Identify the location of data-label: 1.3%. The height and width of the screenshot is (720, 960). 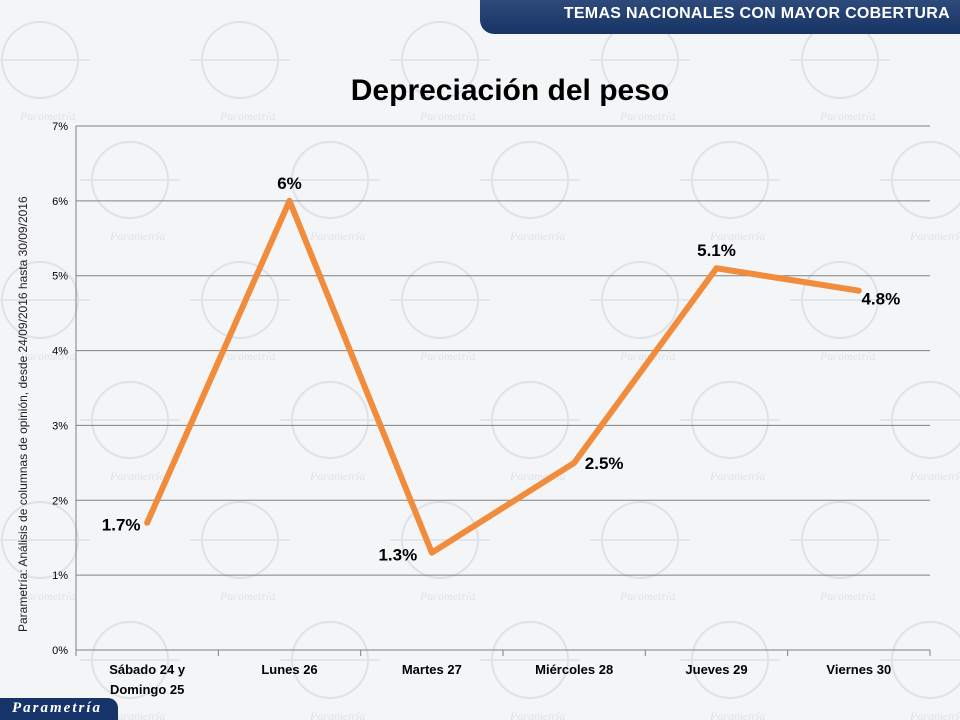
(397, 555).